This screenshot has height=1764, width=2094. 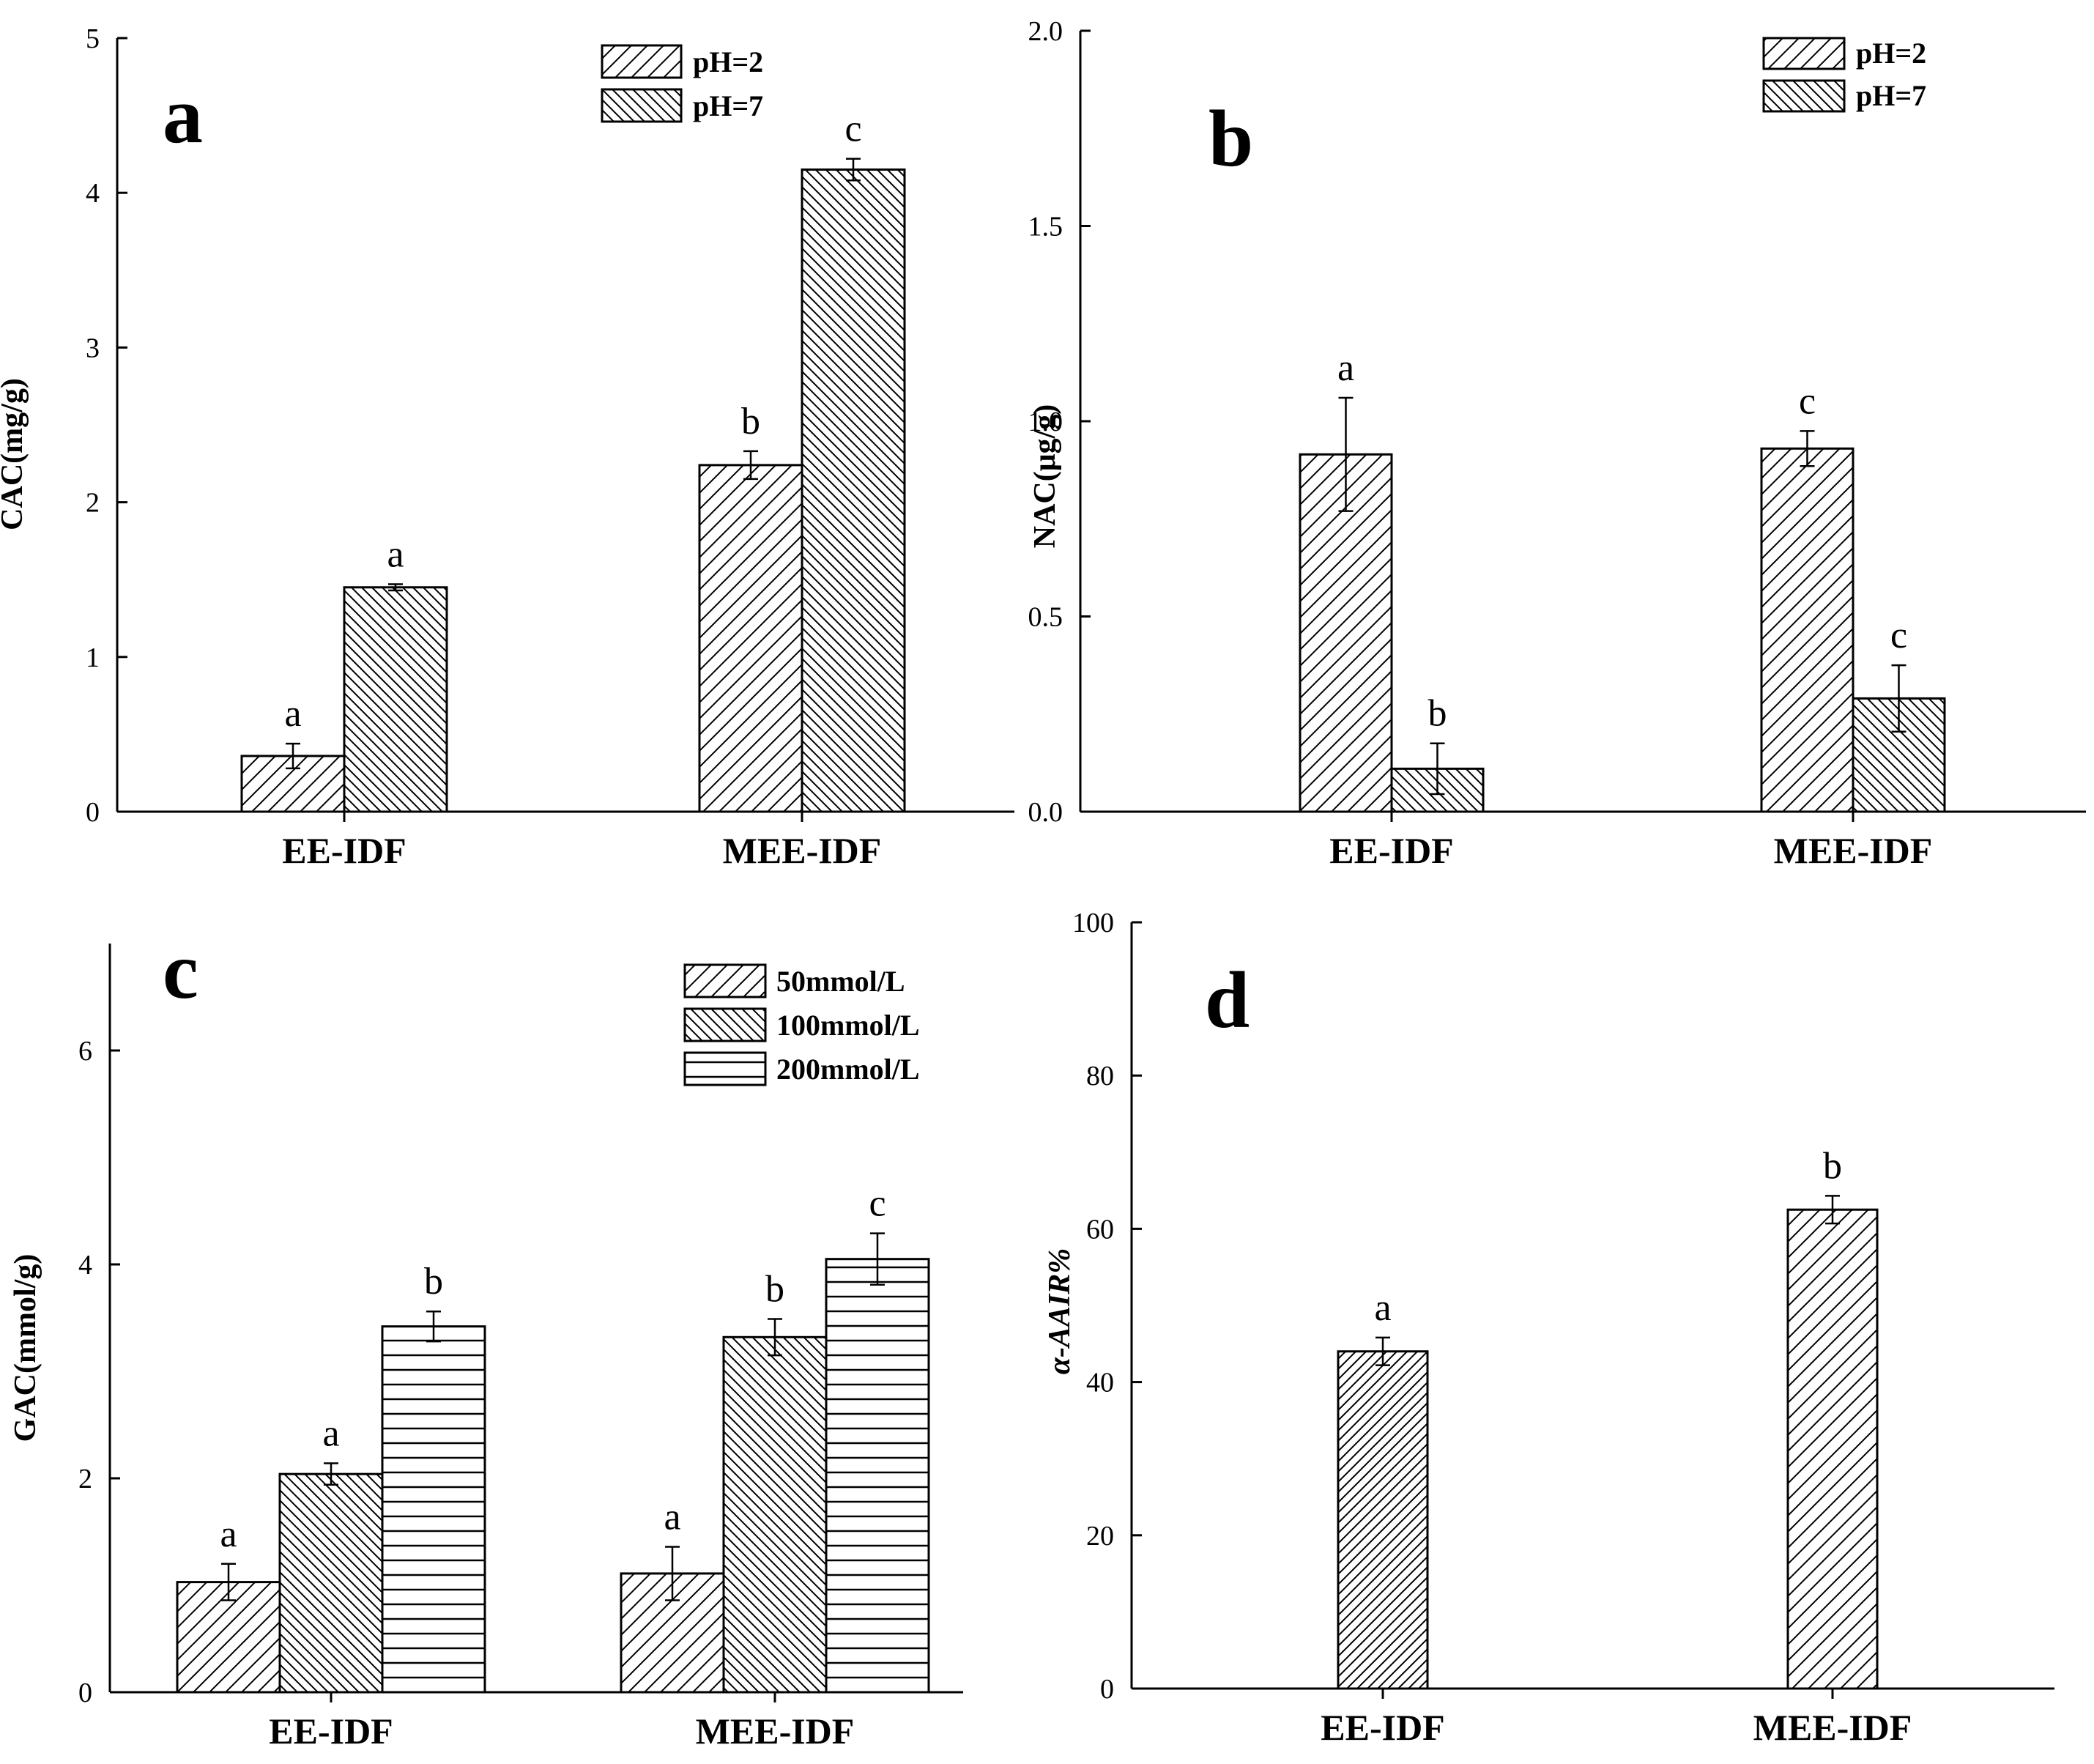 What do you see at coordinates (180, 970) in the screenshot?
I see `panel-letter-c: c` at bounding box center [180, 970].